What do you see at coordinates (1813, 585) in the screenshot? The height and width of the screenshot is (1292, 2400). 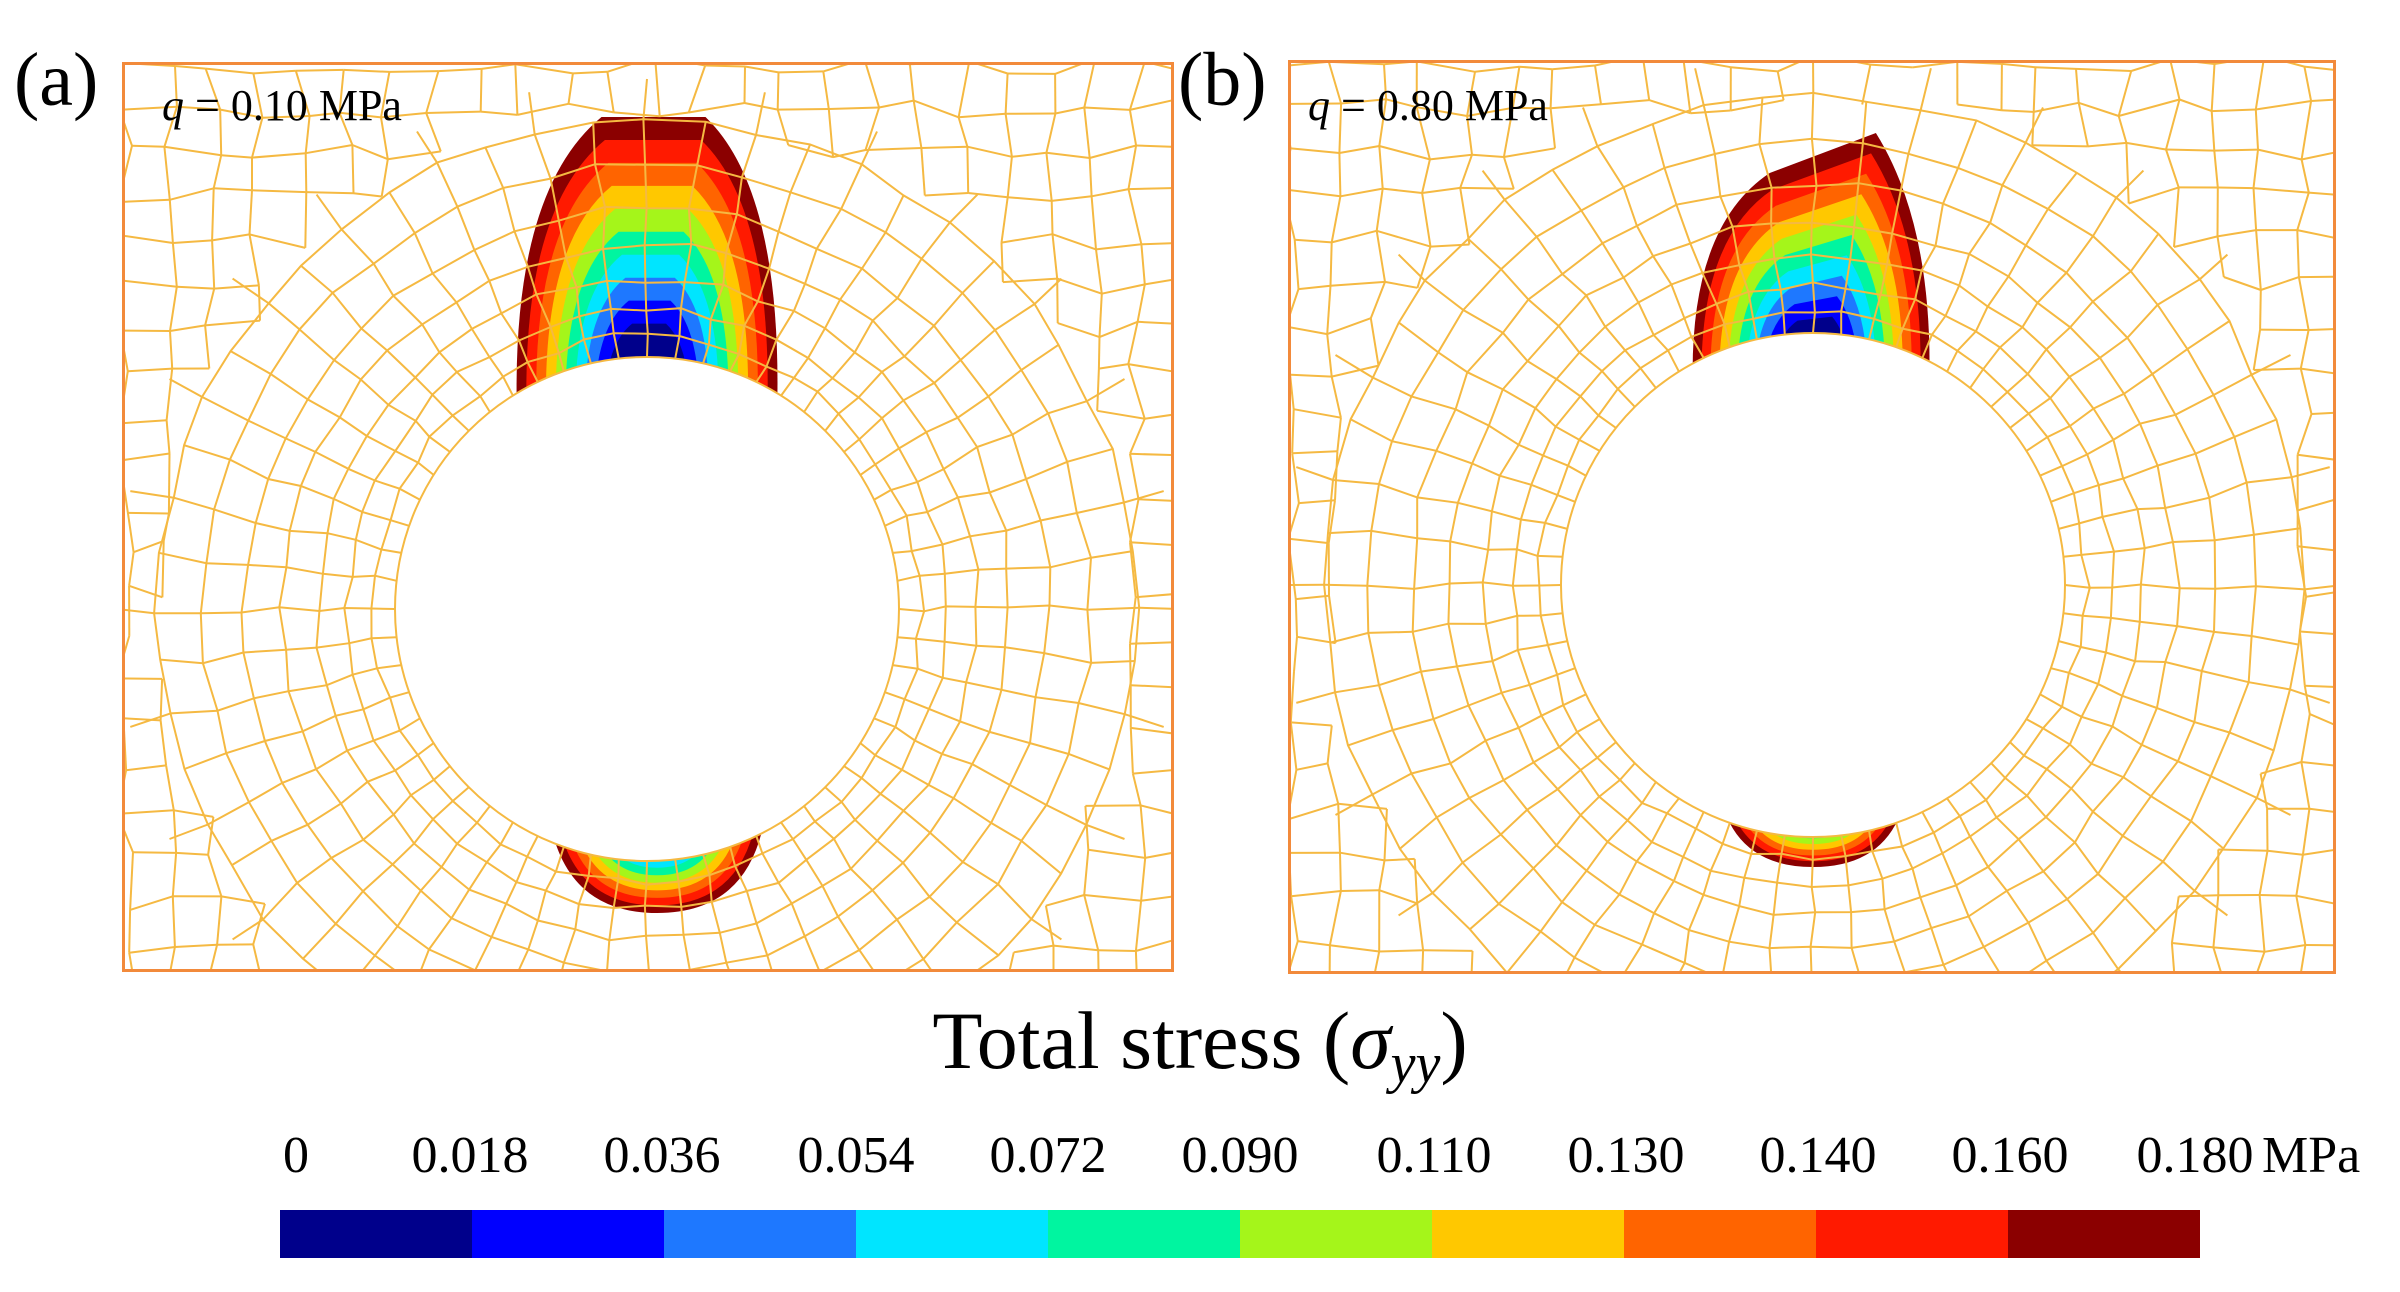 I see `borehole-circle` at bounding box center [1813, 585].